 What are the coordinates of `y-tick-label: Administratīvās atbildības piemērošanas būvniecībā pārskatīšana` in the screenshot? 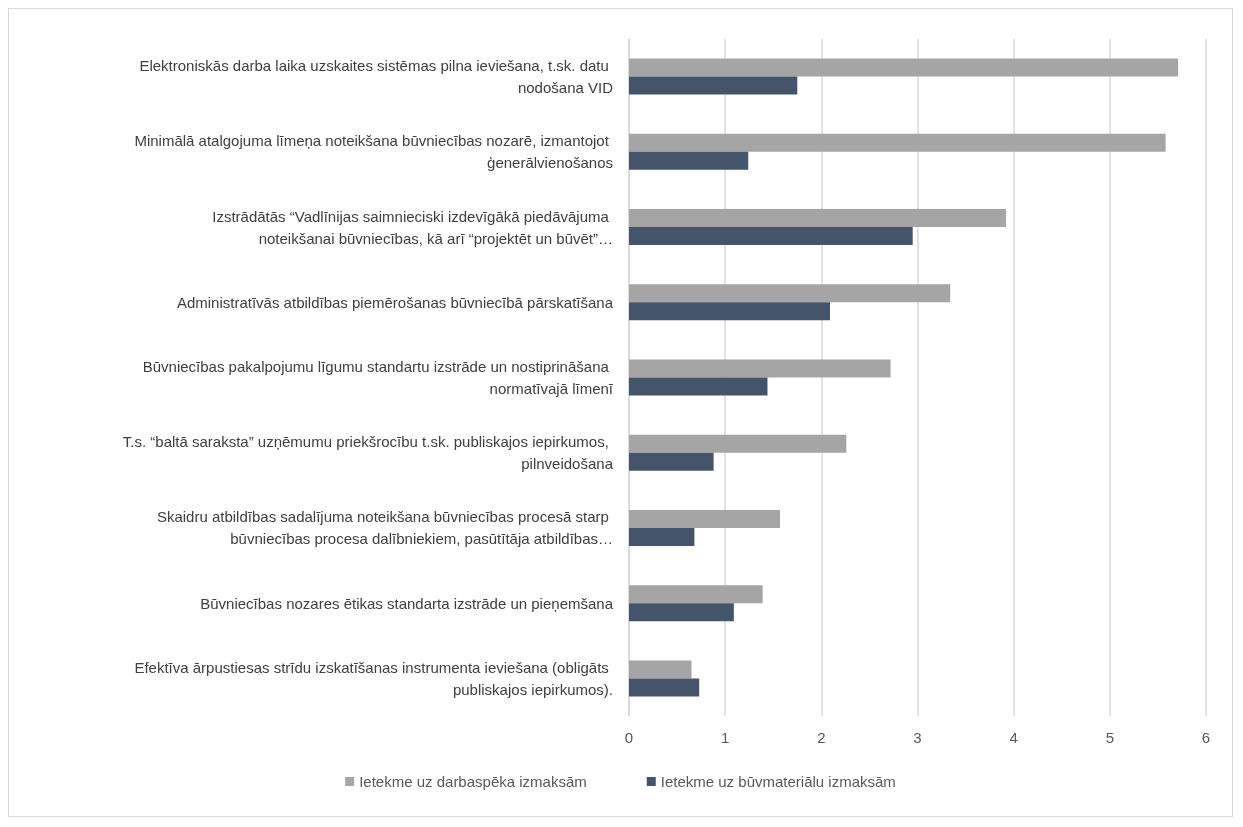 It's located at (395, 302).